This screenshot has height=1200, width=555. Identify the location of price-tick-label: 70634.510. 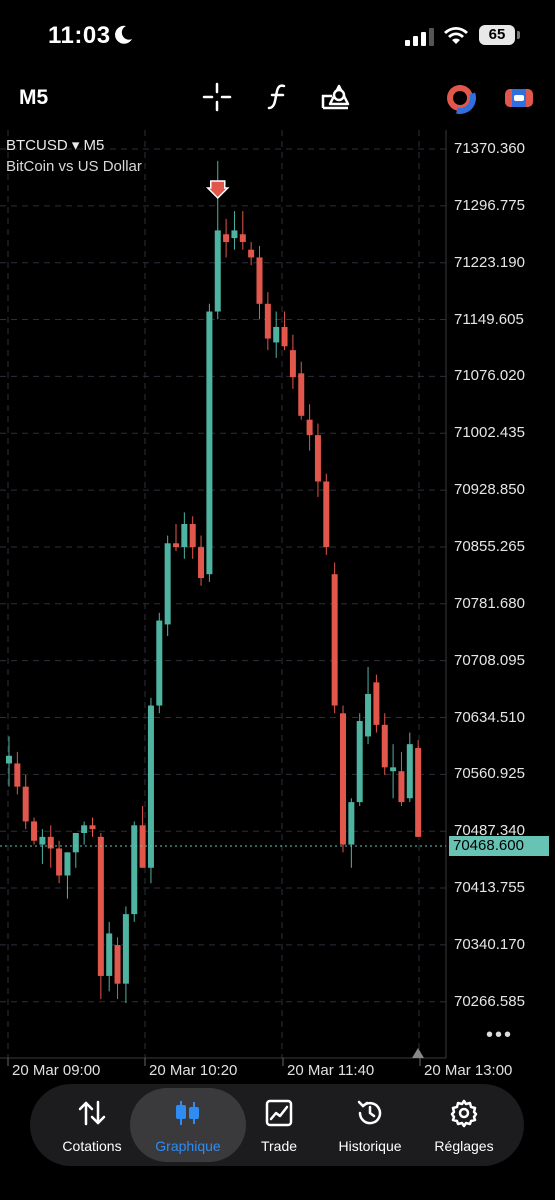
(489, 717).